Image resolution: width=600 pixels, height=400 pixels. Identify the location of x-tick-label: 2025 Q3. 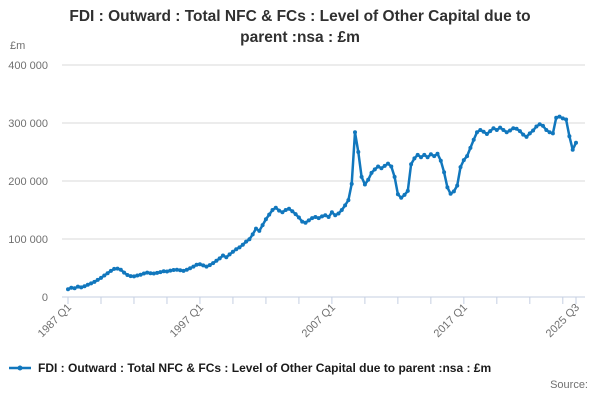
(563, 321).